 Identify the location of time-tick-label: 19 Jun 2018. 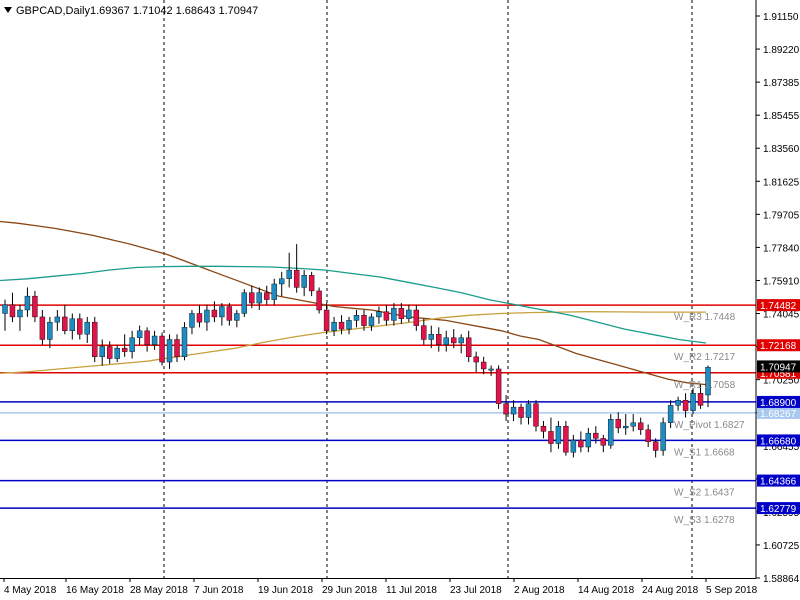
(285, 590).